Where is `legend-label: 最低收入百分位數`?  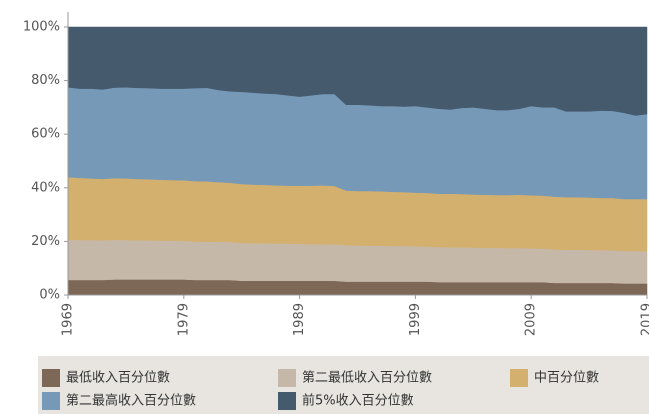 legend-label: 最低收入百分位數 is located at coordinates (118, 378).